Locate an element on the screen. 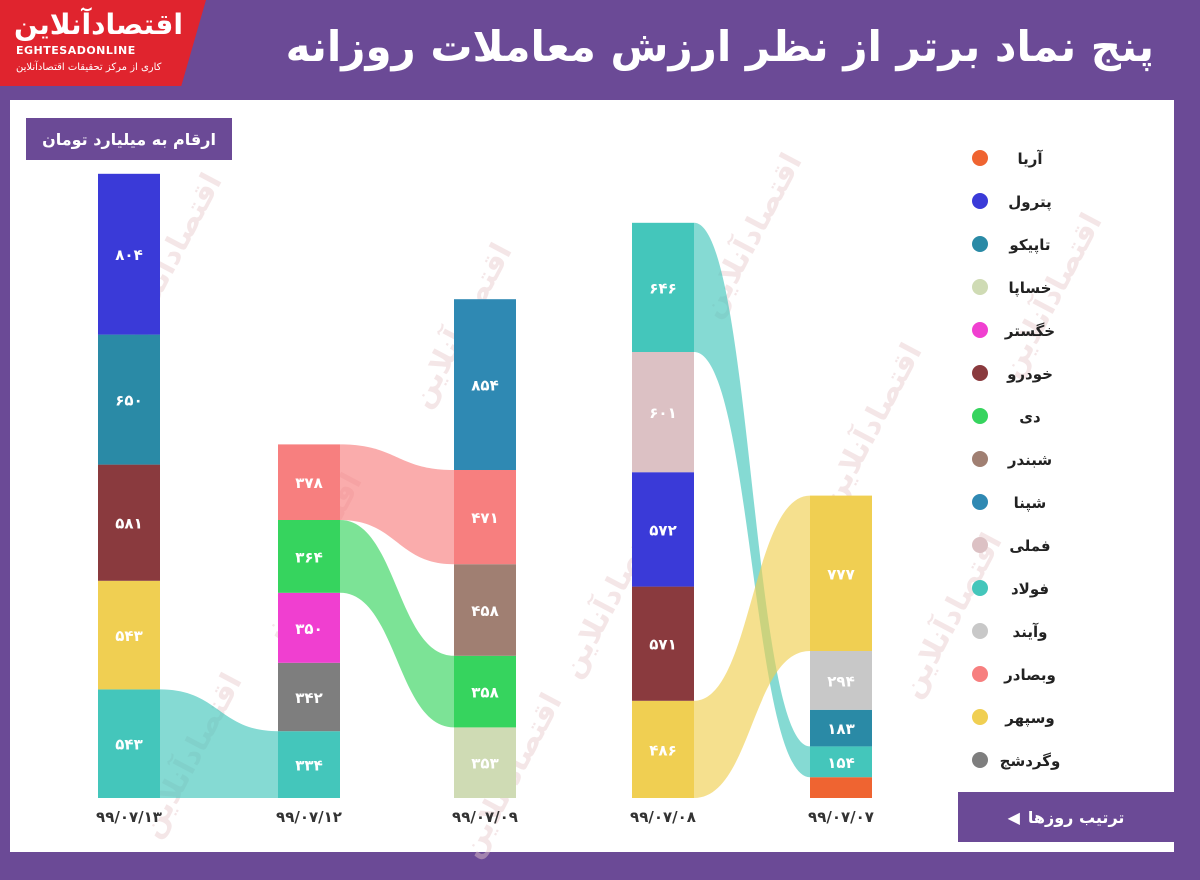 This screenshot has width=1200, height=880. legend-label: آریا is located at coordinates (1030, 159).